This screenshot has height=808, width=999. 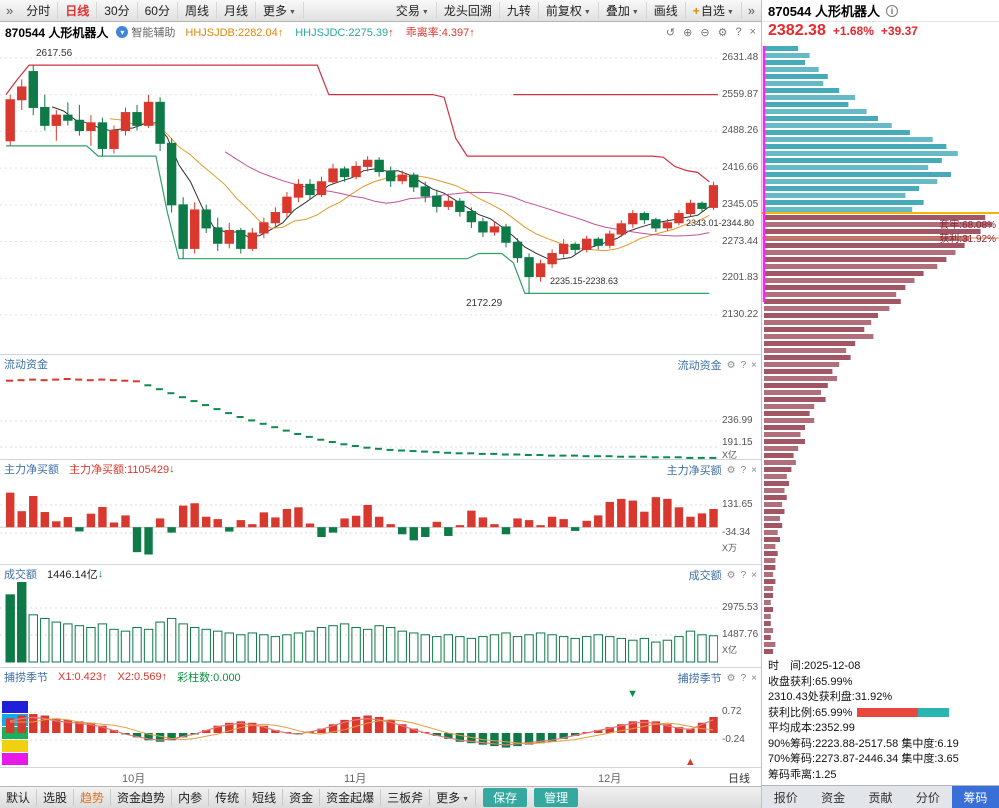 I want to click on right-tab-4: 筹码, so click(x=975, y=797).